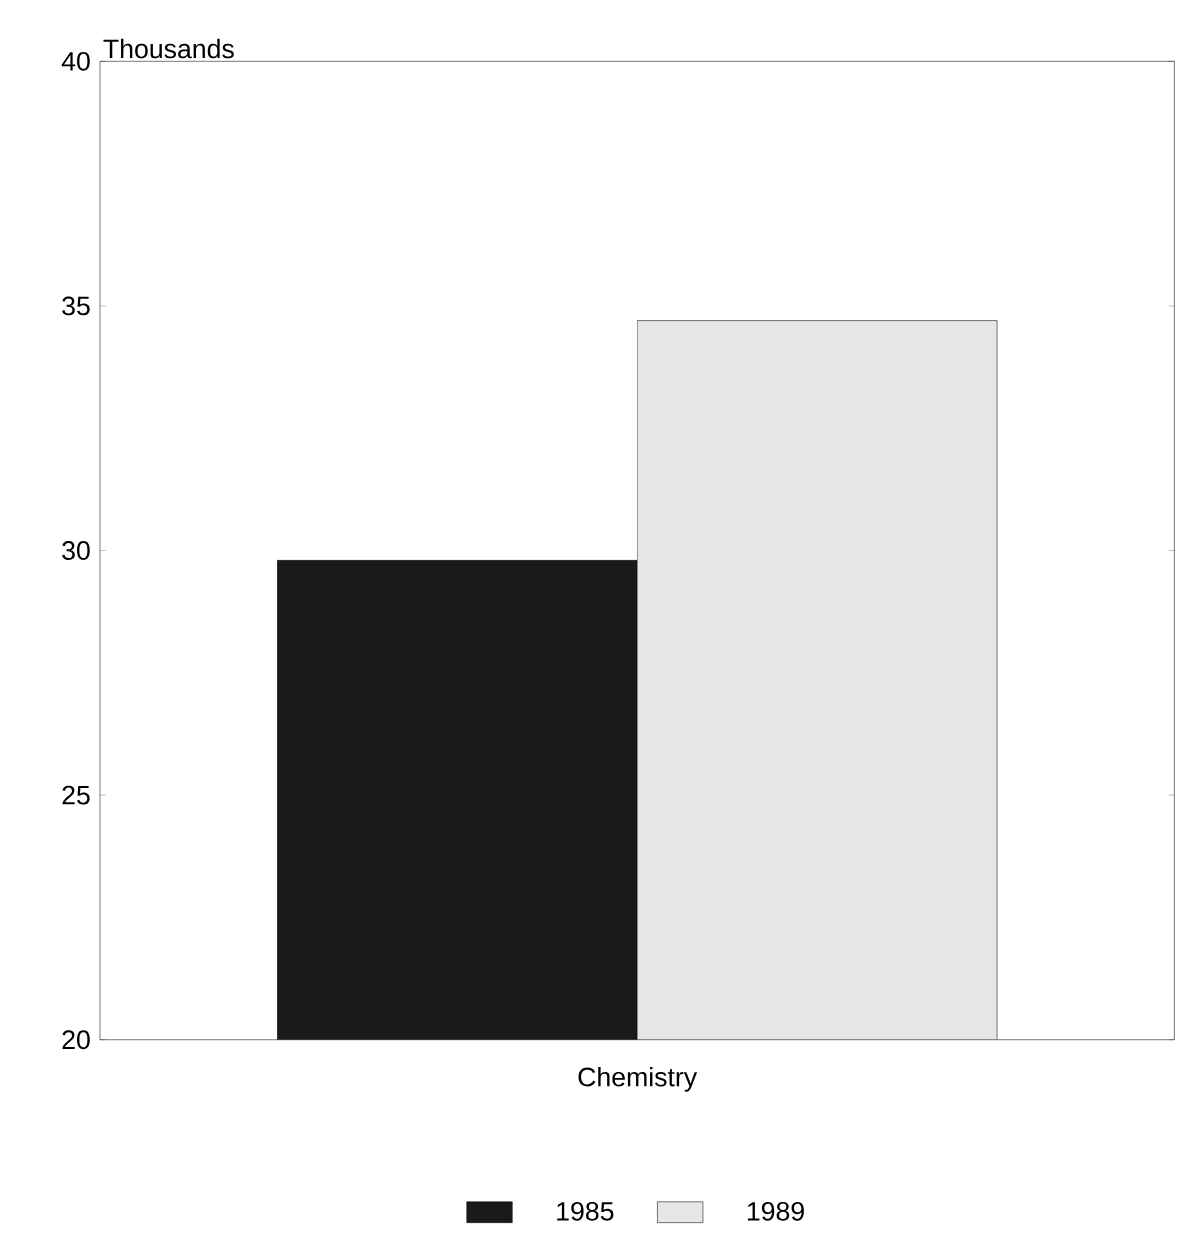 The height and width of the screenshot is (1253, 1190). Describe the element at coordinates (775, 1211) in the screenshot. I see `legend-label: 1989` at that location.